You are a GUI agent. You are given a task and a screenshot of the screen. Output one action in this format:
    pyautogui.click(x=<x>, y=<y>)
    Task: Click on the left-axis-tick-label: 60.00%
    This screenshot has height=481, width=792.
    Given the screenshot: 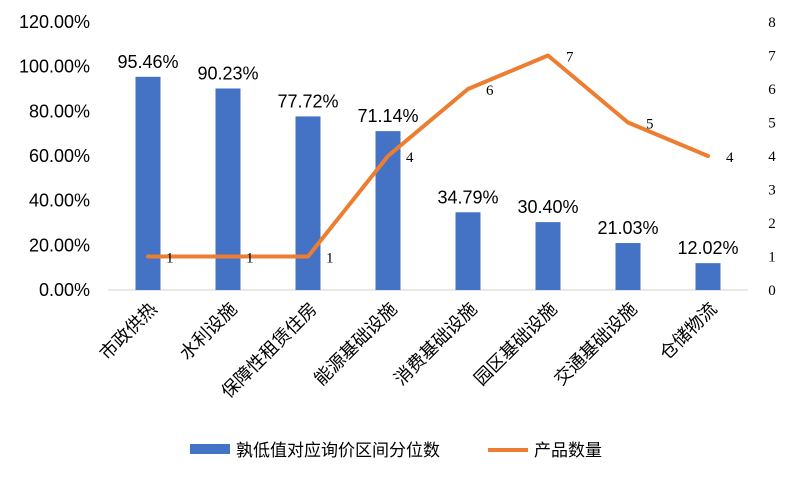 What is the action you would take?
    pyautogui.click(x=59, y=156)
    